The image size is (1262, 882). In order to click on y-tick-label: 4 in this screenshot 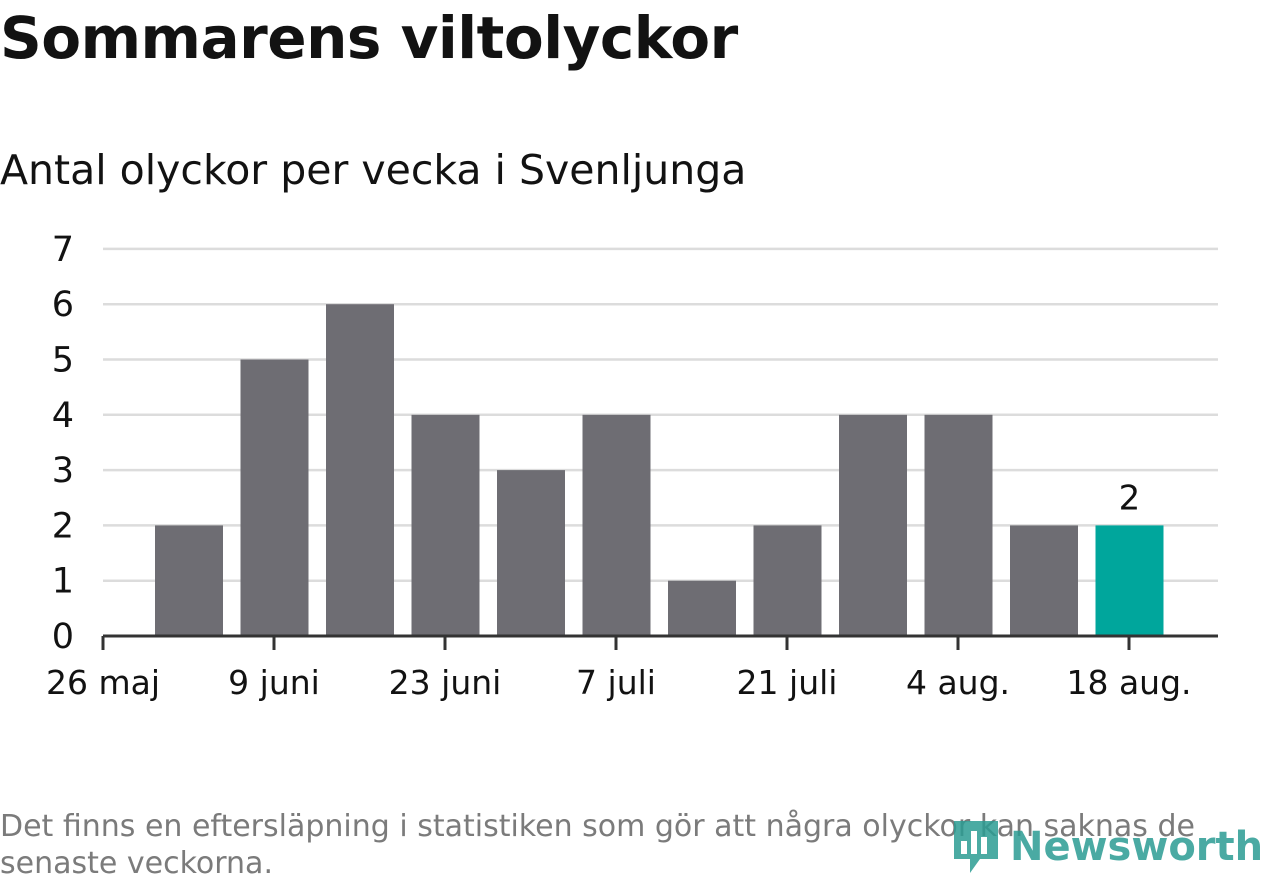, I will do `click(63, 416)`.